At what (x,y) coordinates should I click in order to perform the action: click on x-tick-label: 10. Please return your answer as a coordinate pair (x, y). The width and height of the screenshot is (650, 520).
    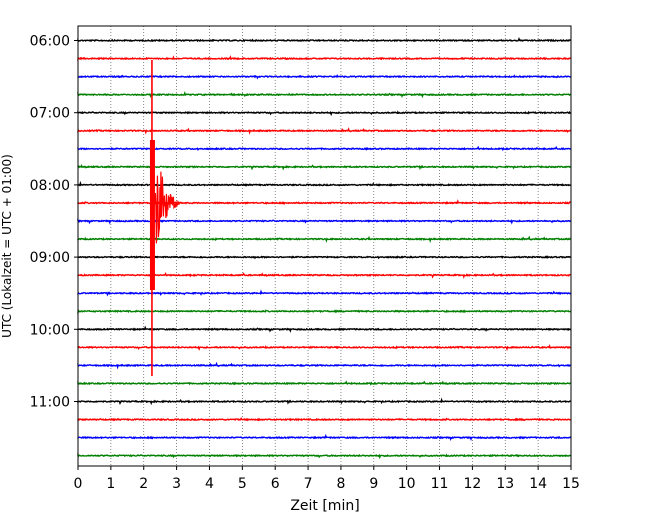
    Looking at the image, I should click on (407, 484).